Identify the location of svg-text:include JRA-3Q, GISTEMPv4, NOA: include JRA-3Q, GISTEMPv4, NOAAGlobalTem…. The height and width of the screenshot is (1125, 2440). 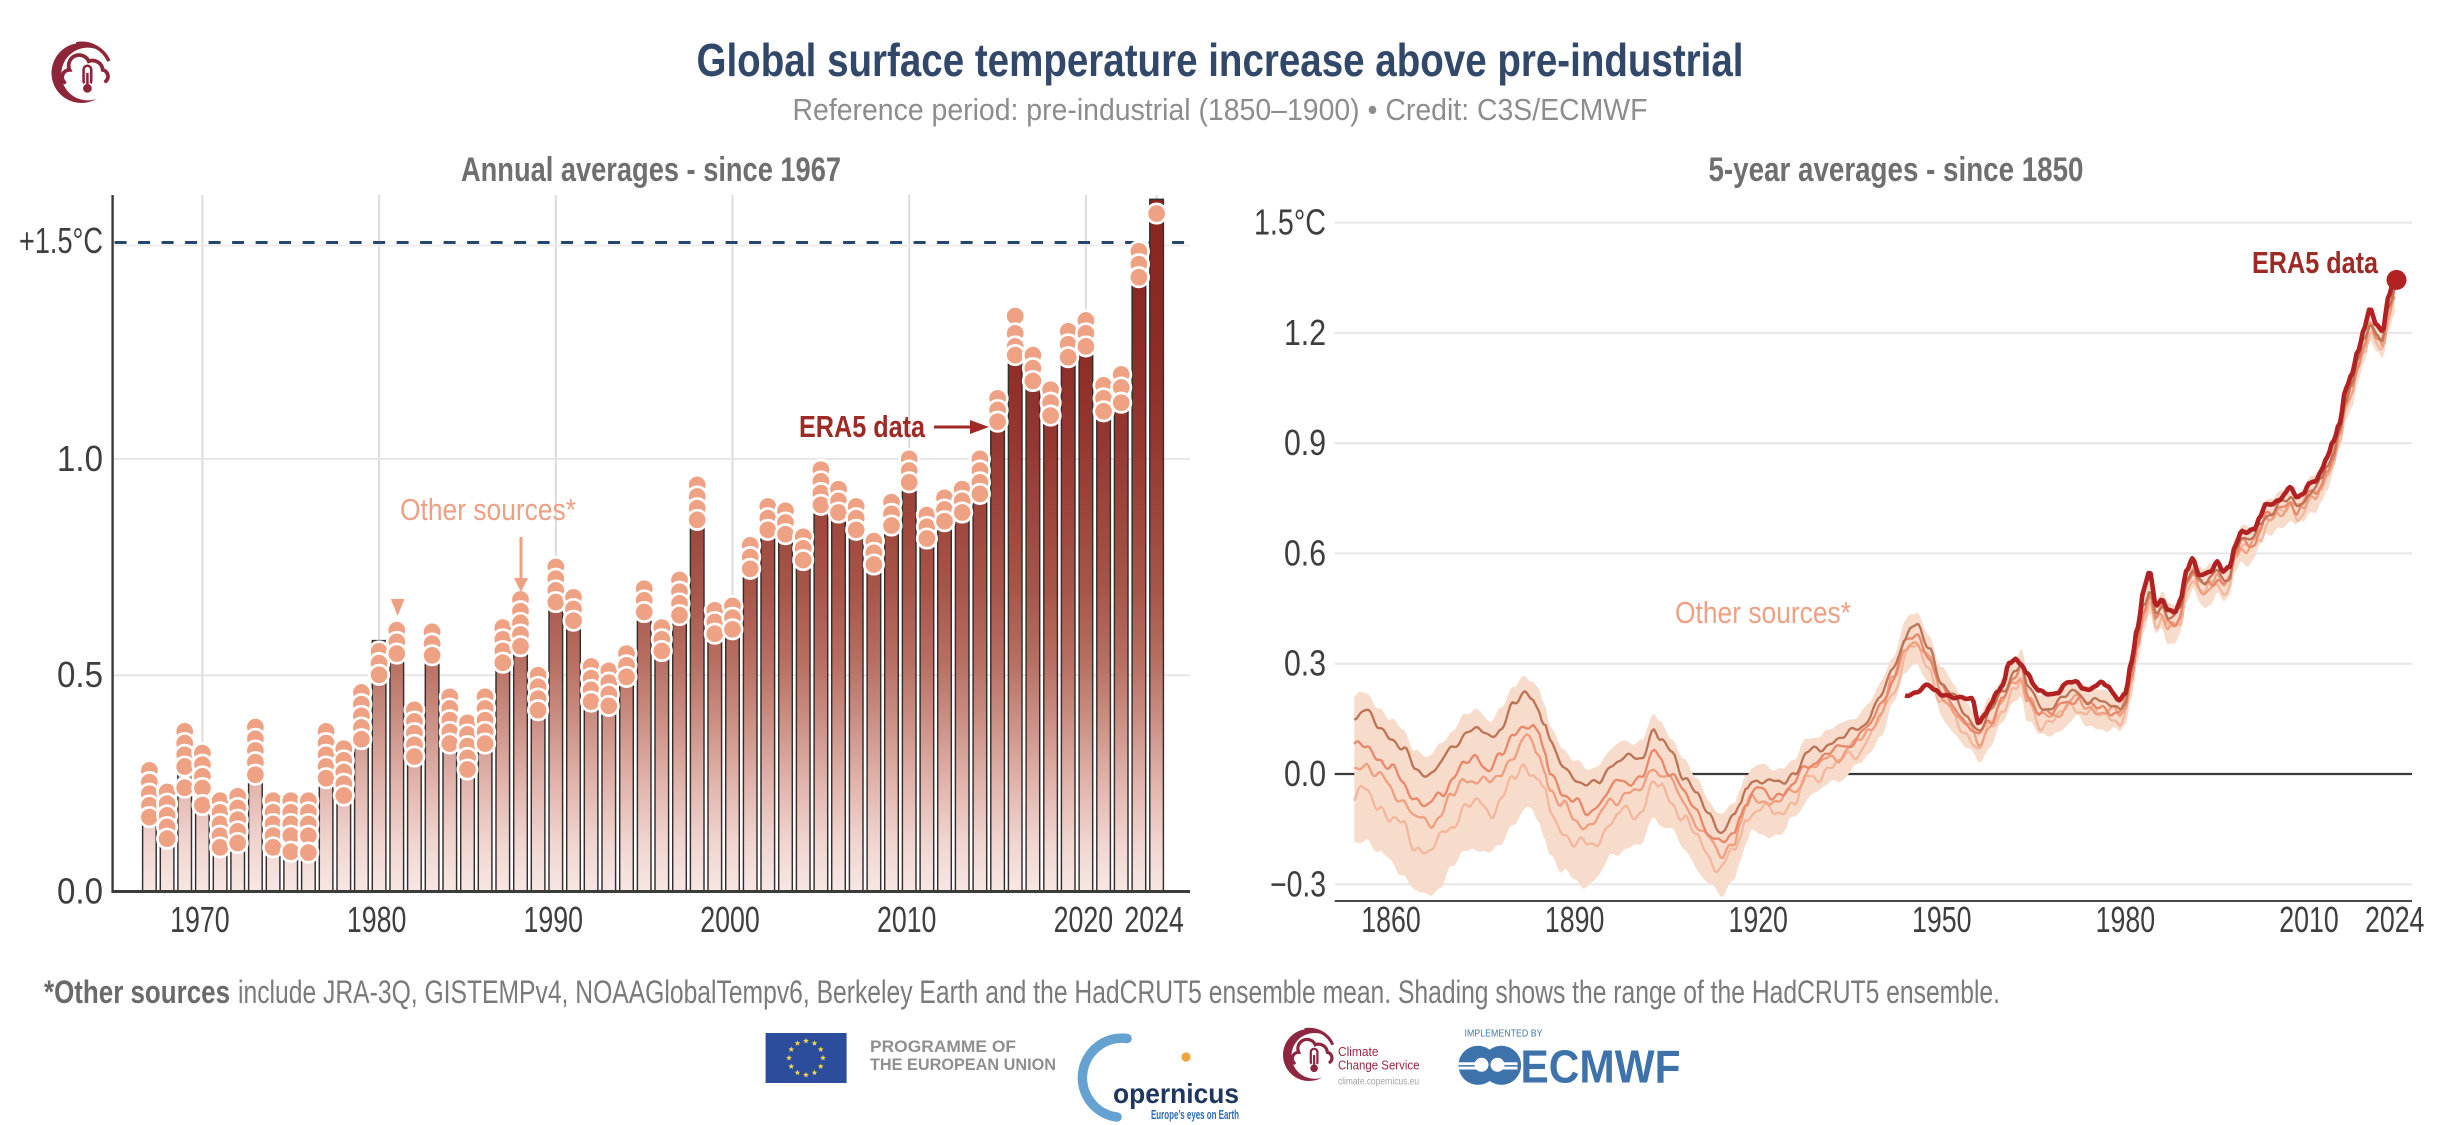
(1119, 992).